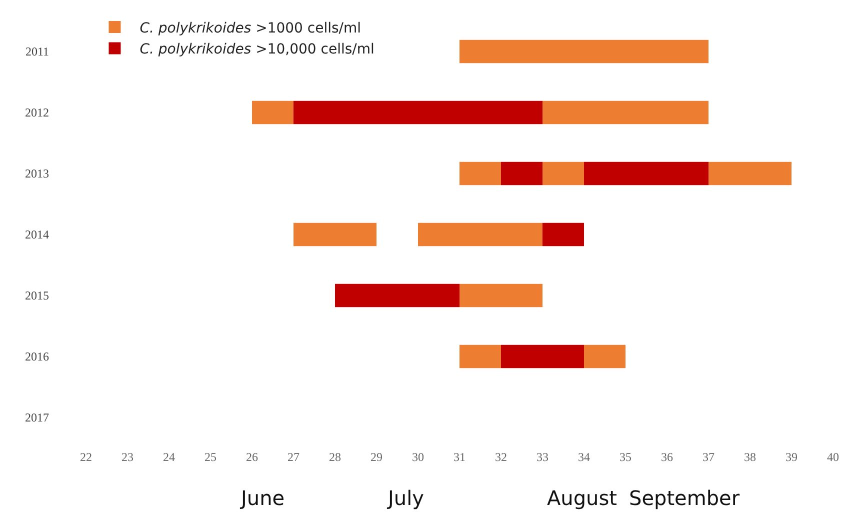  I want to click on x-tick-label: 34, so click(584, 457).